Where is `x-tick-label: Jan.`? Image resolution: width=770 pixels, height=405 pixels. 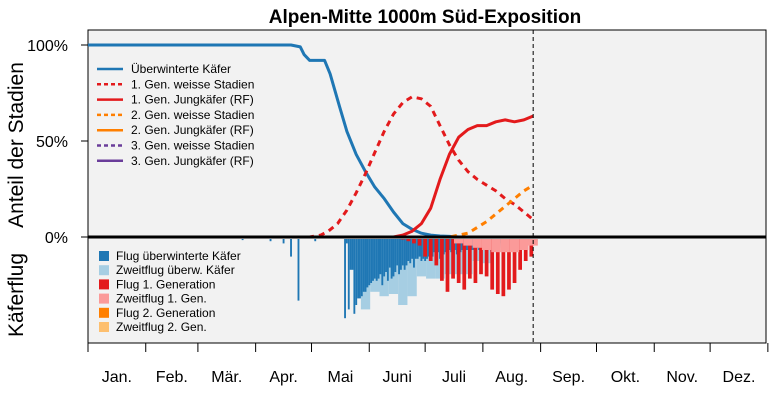 x-tick-label: Jan. is located at coordinates (117, 377).